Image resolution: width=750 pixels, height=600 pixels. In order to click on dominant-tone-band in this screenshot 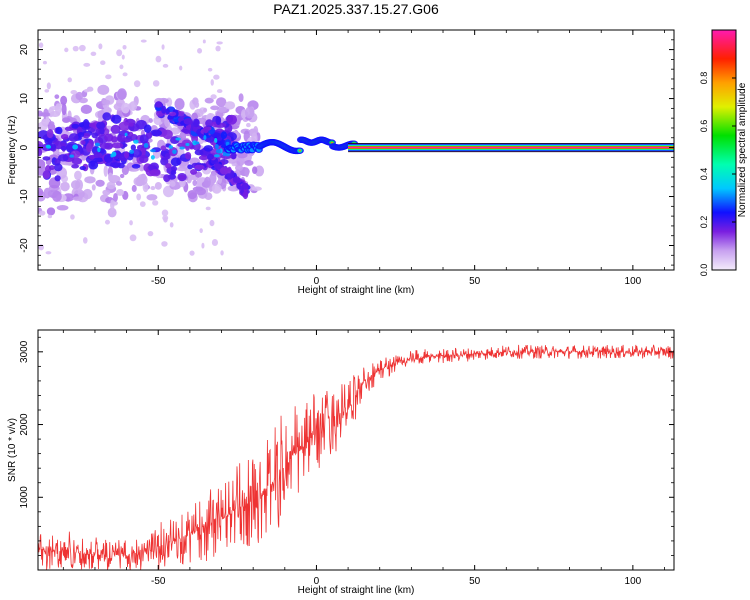, I will do `click(511, 148)`.